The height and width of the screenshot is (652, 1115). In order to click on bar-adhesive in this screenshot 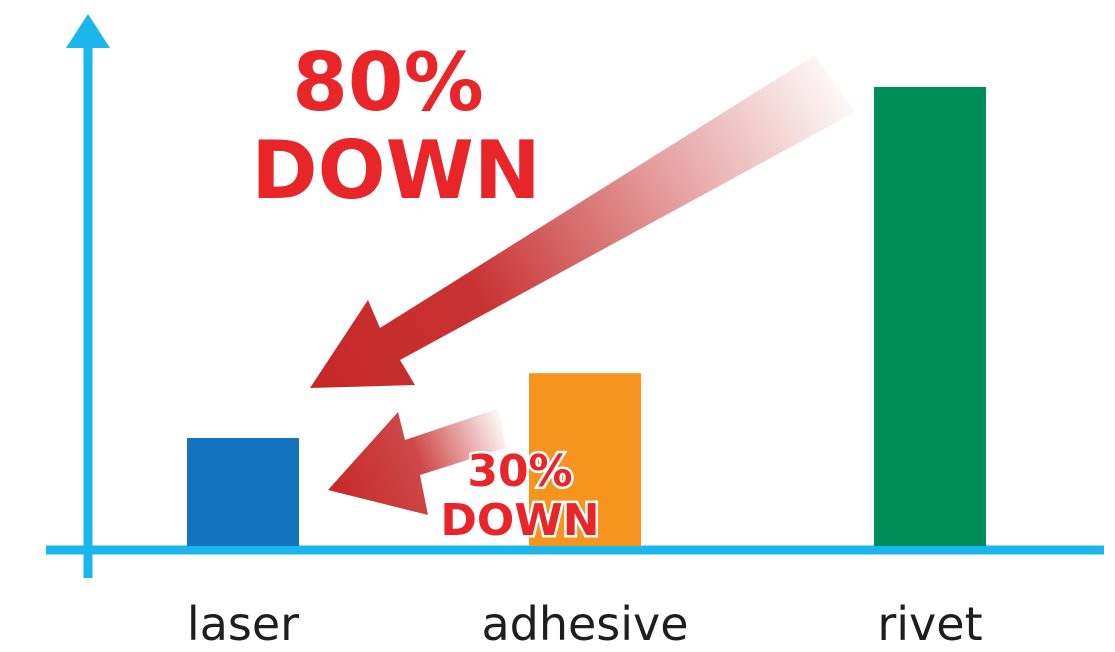, I will do `click(585, 459)`.